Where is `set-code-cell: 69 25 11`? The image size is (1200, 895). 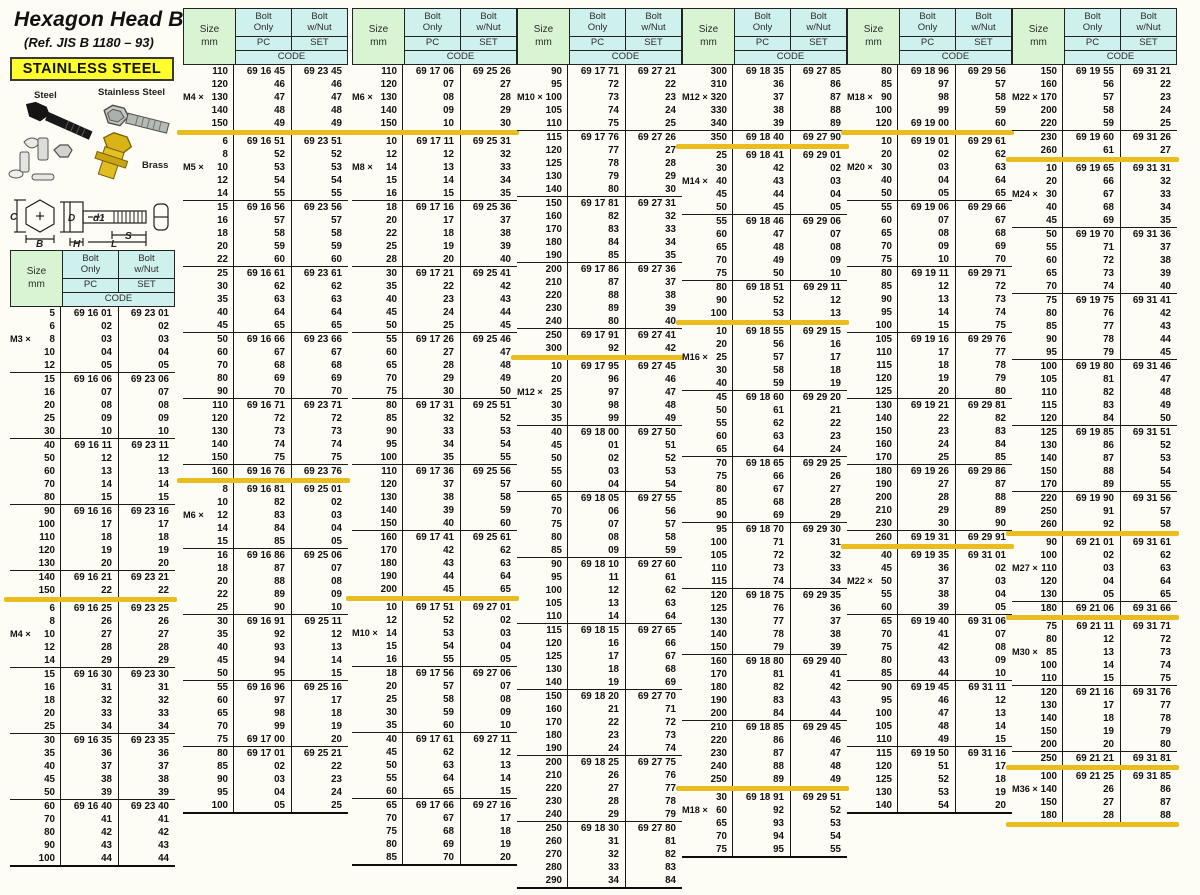
set-code-cell: 69 25 11 is located at coordinates (323, 621).